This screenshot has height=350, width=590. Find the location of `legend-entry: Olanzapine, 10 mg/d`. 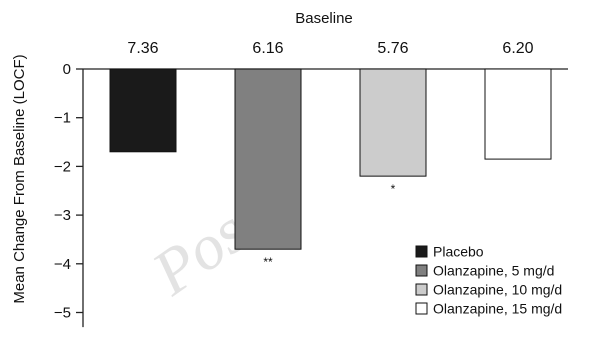

legend-entry: Olanzapine, 10 mg/d is located at coordinates (497, 290).